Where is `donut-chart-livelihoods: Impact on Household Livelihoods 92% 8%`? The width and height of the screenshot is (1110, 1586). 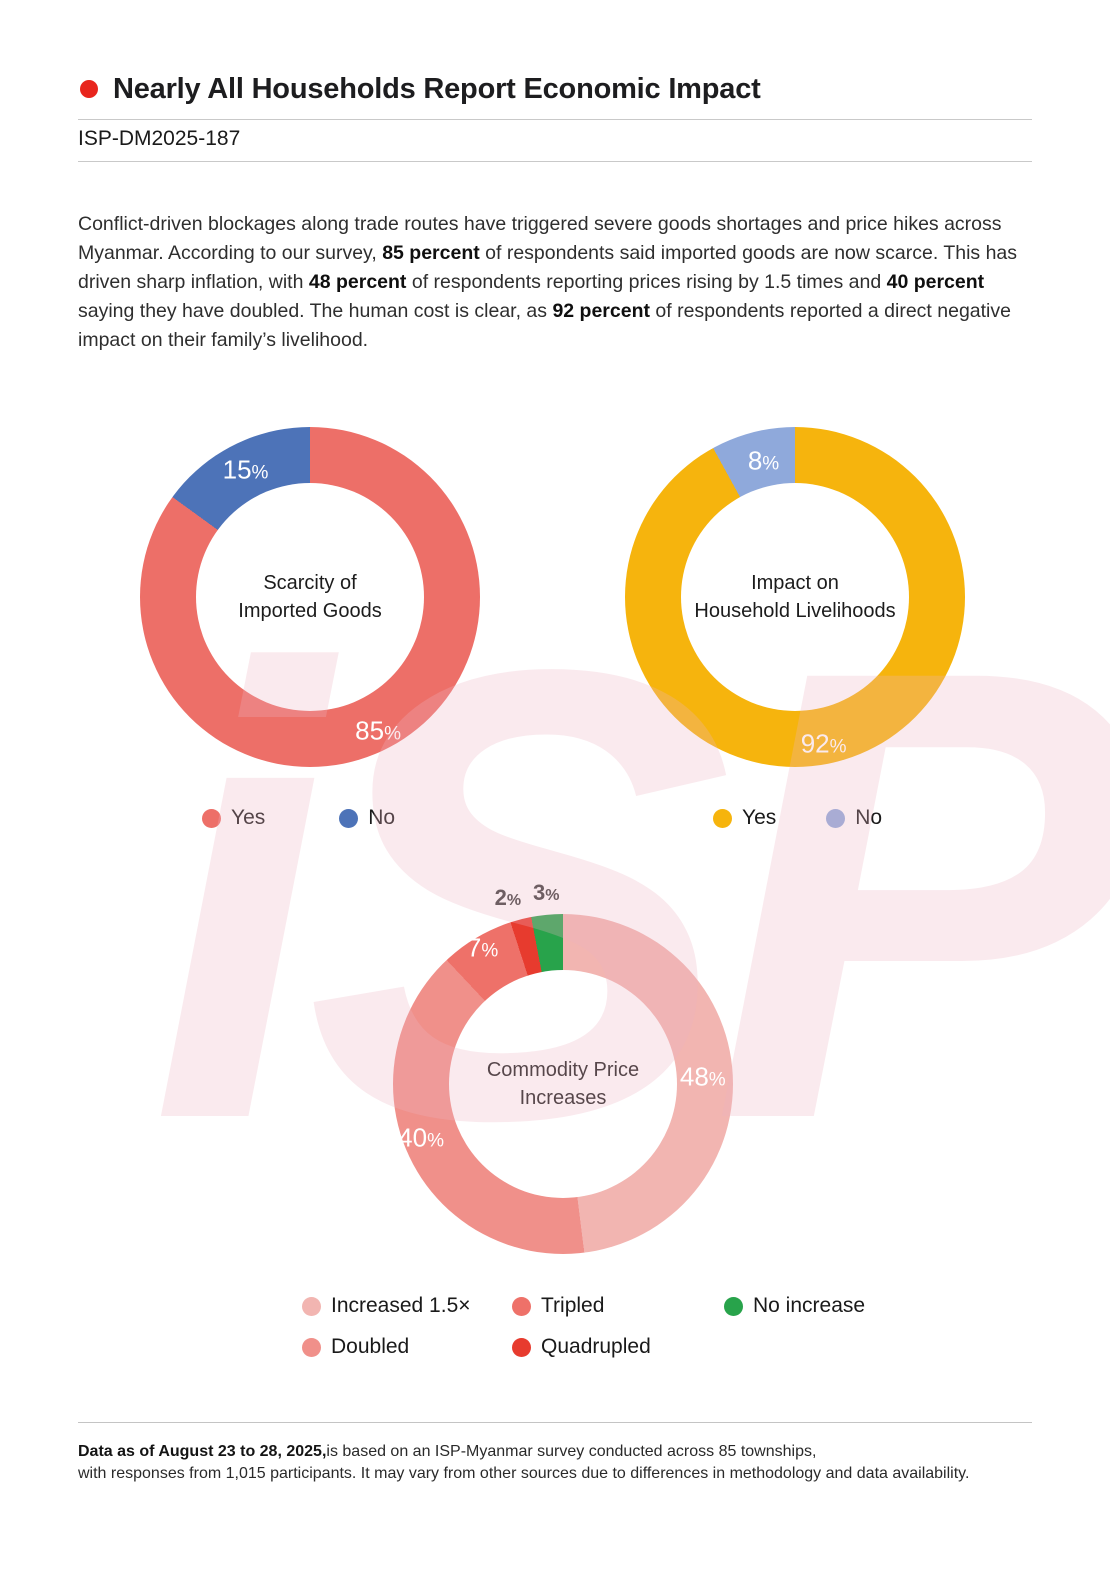
donut-chart-livelihoods: Impact on Household Livelihoods 92% 8% is located at coordinates (795, 597).